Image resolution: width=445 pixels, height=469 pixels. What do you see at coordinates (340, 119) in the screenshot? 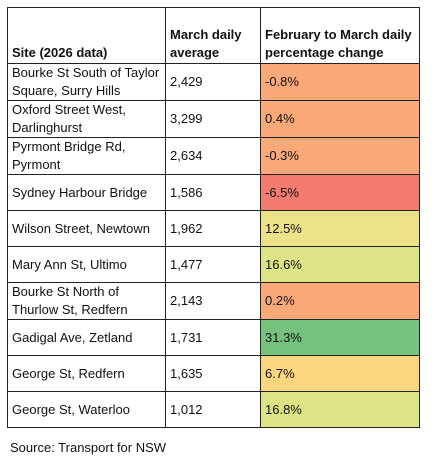
I see `change-cell: 0.4%` at bounding box center [340, 119].